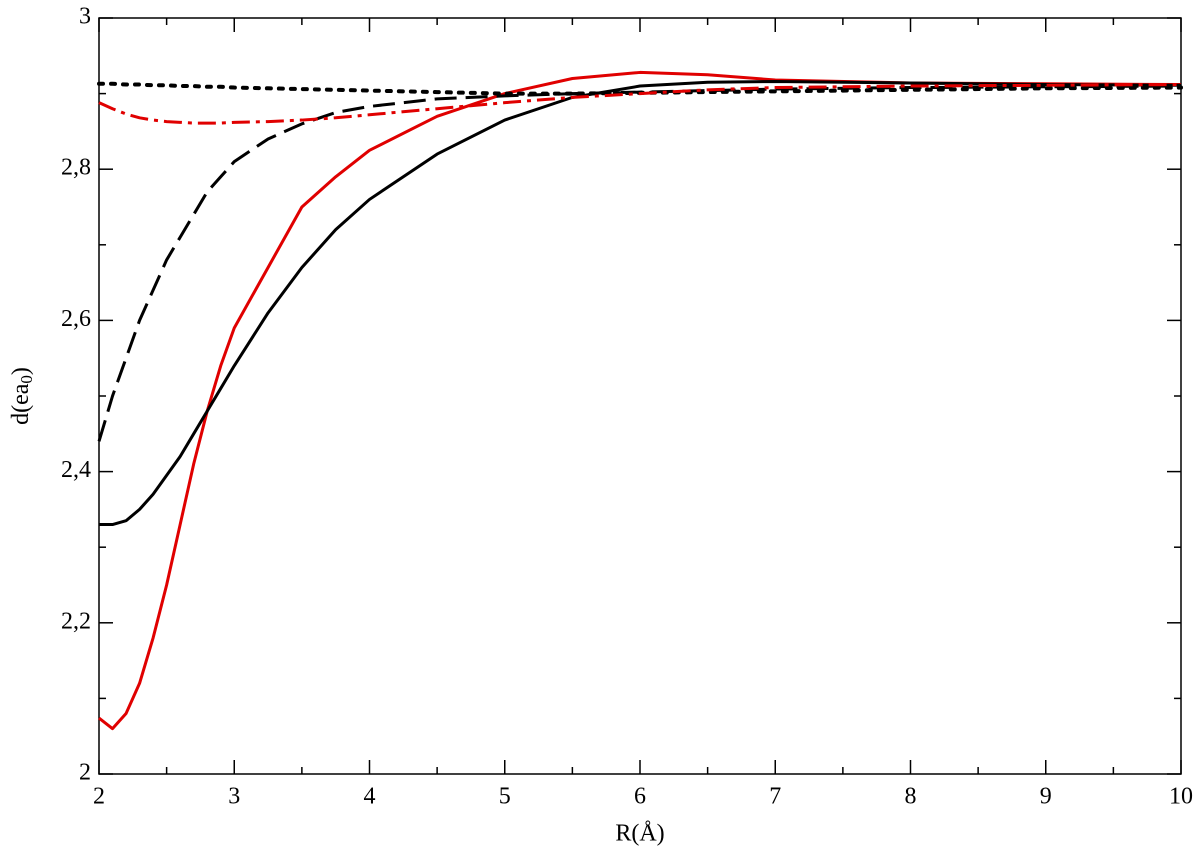  What do you see at coordinates (76, 470) in the screenshot?
I see `y-tick-label: 2,4` at bounding box center [76, 470].